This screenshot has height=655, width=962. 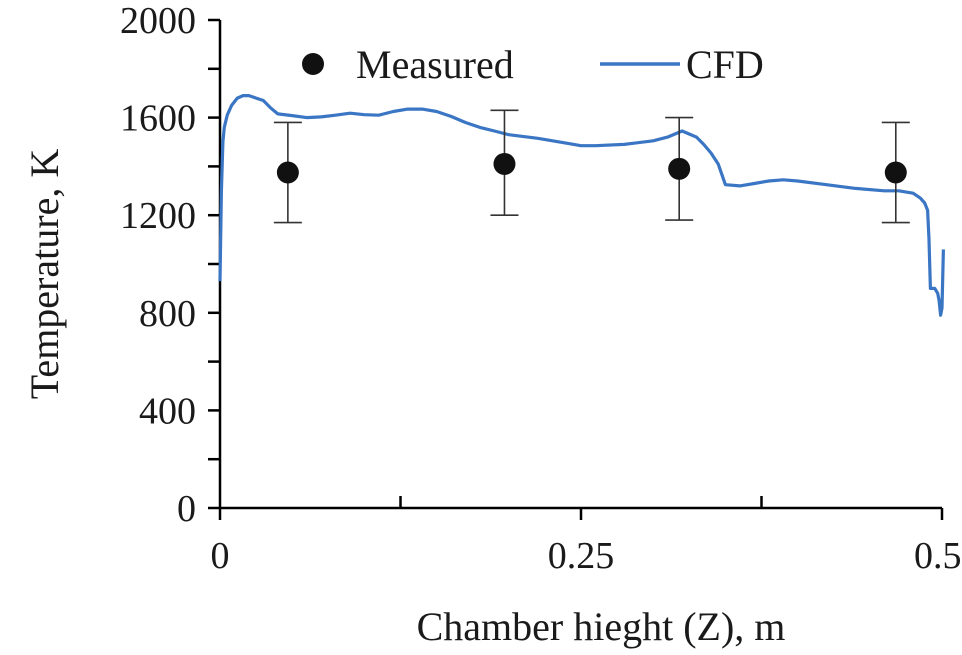 I want to click on y-tick-label: 0, so click(x=186, y=509).